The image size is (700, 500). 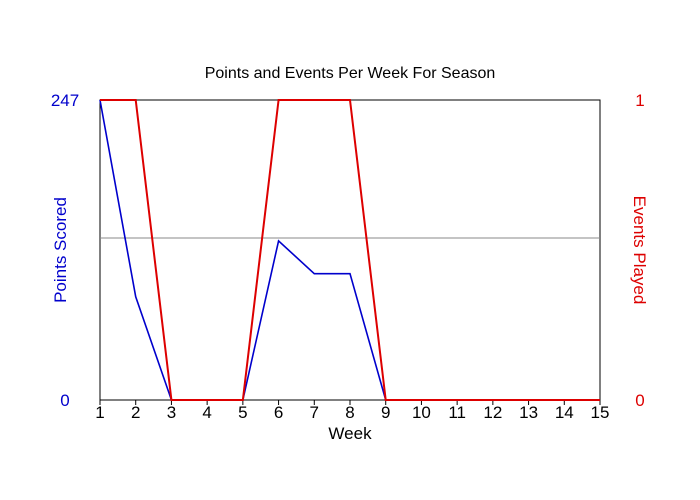 What do you see at coordinates (64, 400) in the screenshot?
I see `y-left-tick-label: 0` at bounding box center [64, 400].